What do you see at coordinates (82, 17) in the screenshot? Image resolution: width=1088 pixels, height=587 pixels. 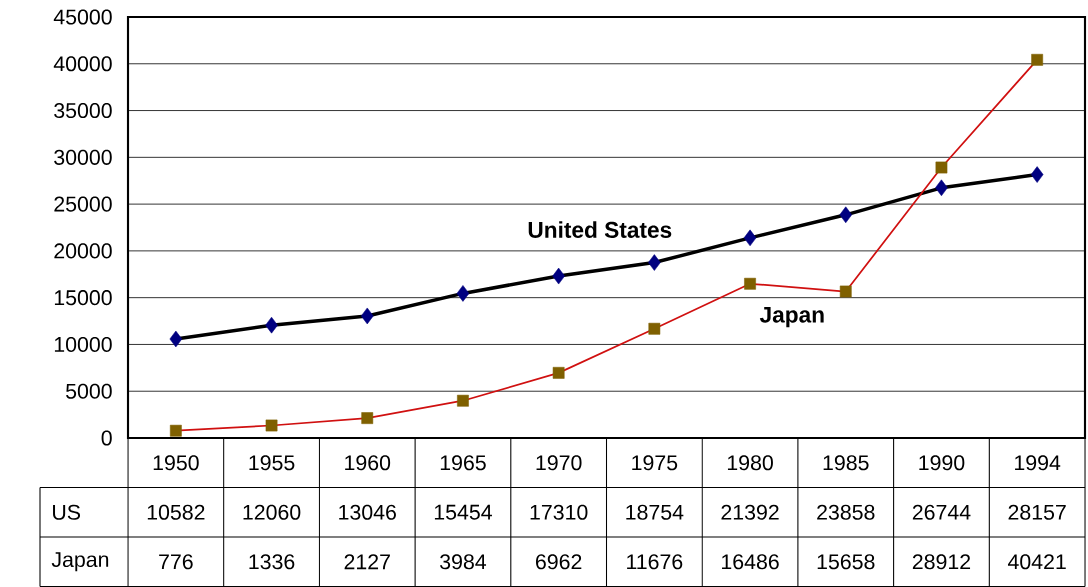 I see `y-tick-label: 45000` at bounding box center [82, 17].